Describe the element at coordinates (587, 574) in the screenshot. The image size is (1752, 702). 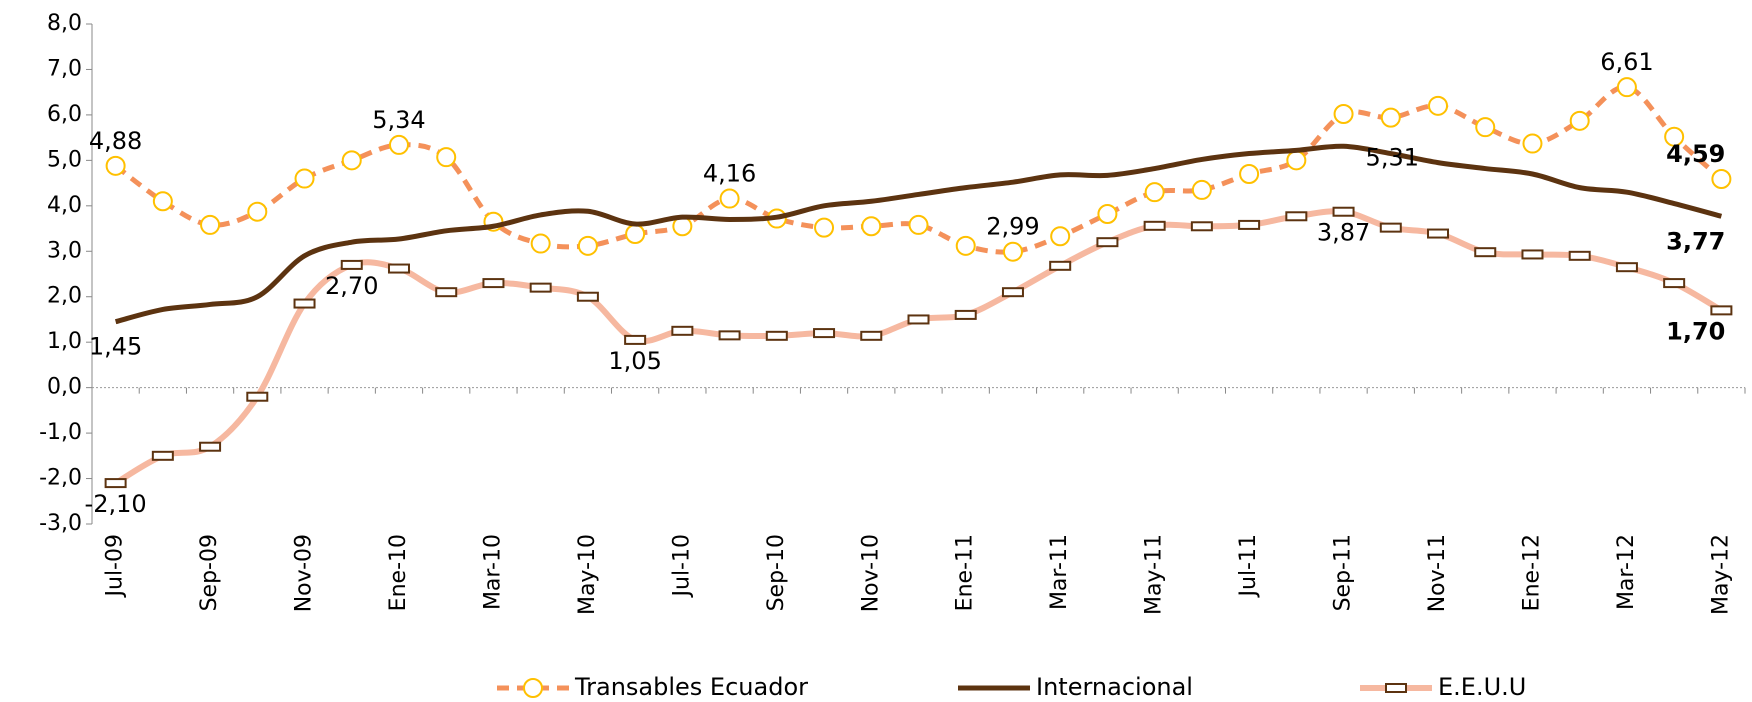
I see `x-tick-label: May-10` at that location.